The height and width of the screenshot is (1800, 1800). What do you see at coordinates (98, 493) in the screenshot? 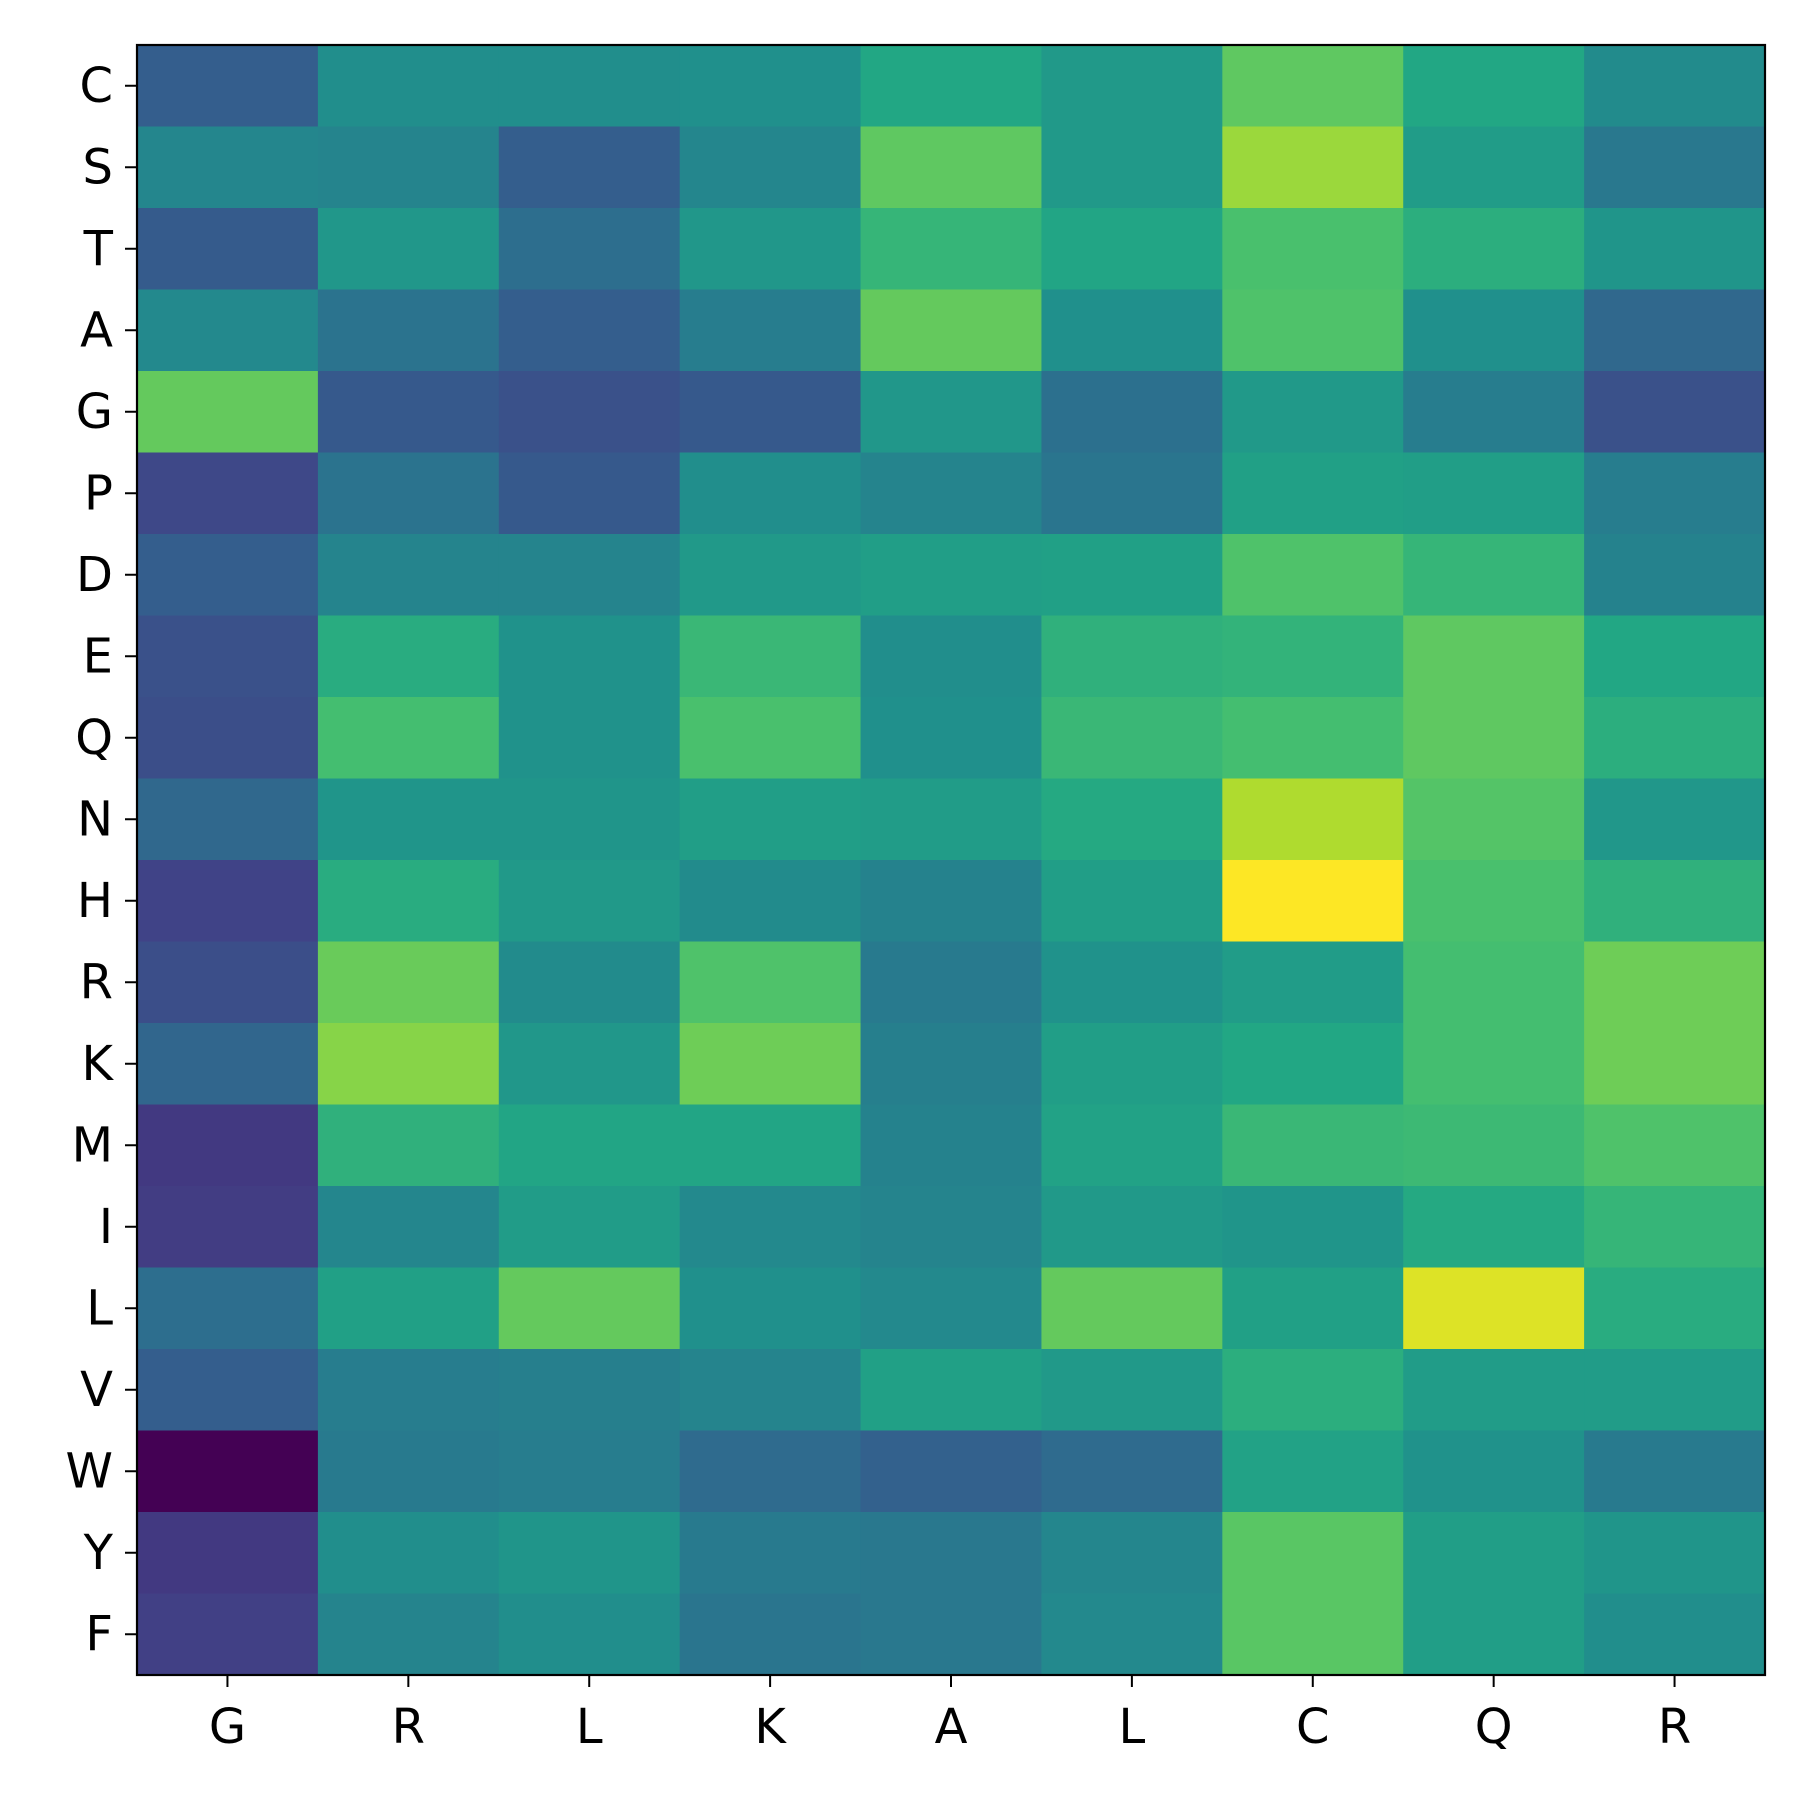
I see `y-tick-label: P` at bounding box center [98, 493].